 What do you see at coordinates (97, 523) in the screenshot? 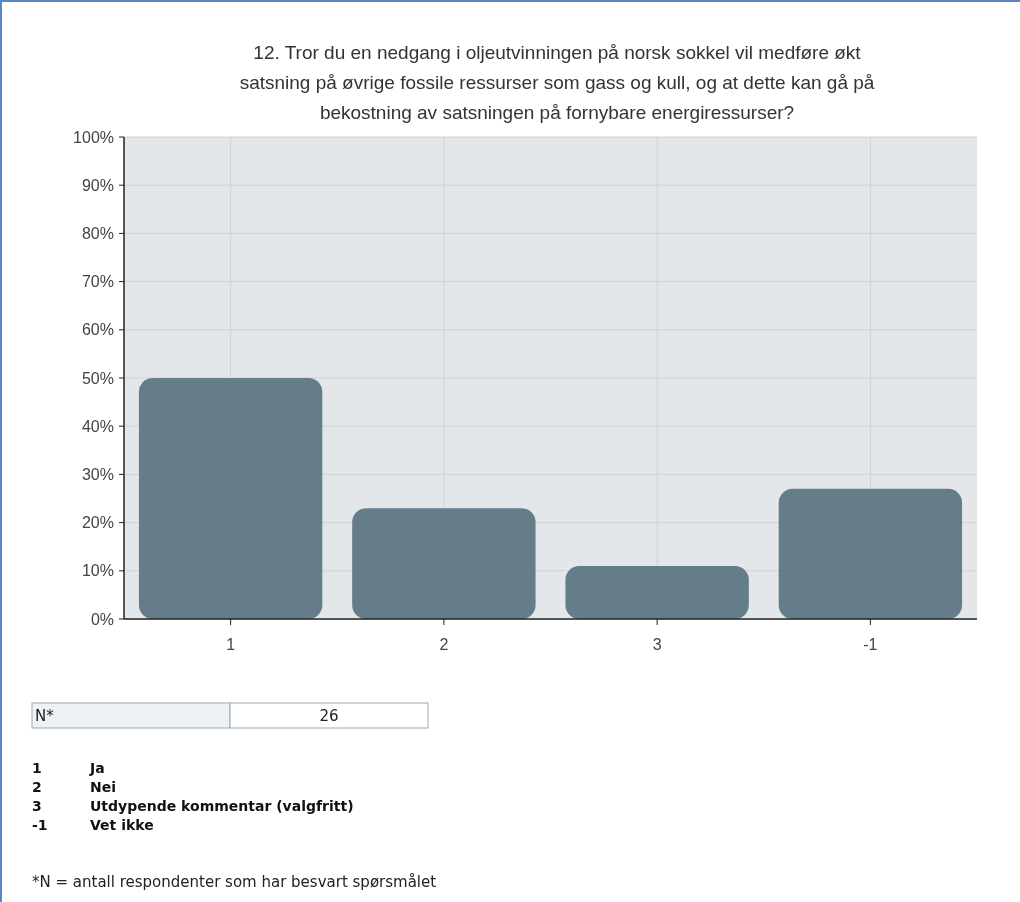
I see `y-tick-label: 20%` at bounding box center [97, 523].